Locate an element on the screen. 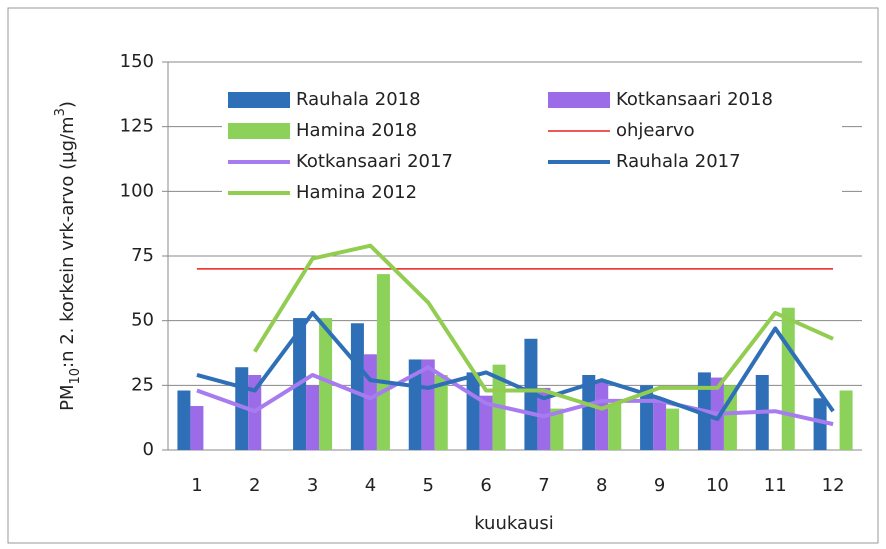  y-tick-label: 75 is located at coordinates (142, 255).